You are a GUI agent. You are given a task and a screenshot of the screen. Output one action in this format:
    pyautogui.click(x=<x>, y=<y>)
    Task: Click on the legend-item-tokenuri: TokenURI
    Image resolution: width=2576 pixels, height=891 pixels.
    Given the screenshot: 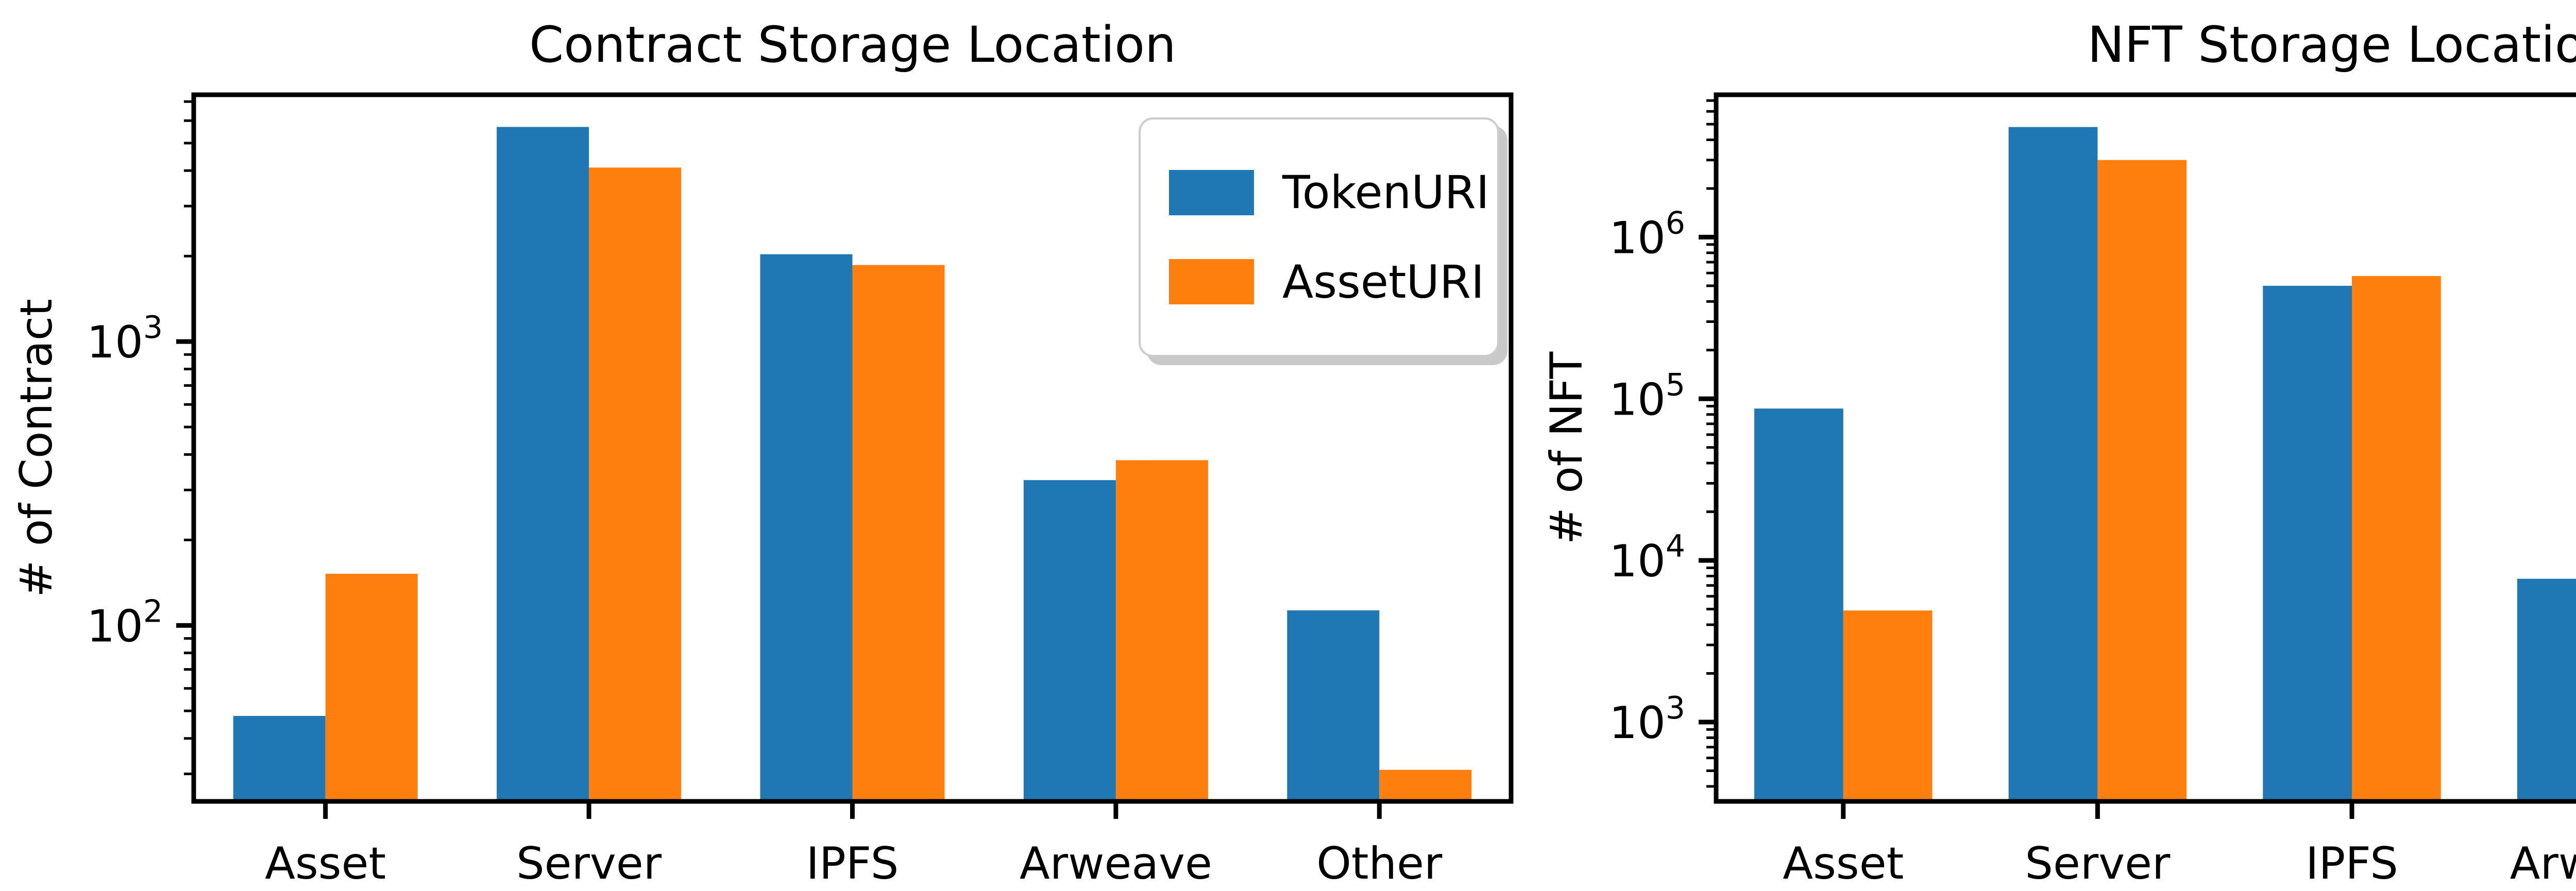 What is the action you would take?
    pyautogui.click(x=1329, y=192)
    